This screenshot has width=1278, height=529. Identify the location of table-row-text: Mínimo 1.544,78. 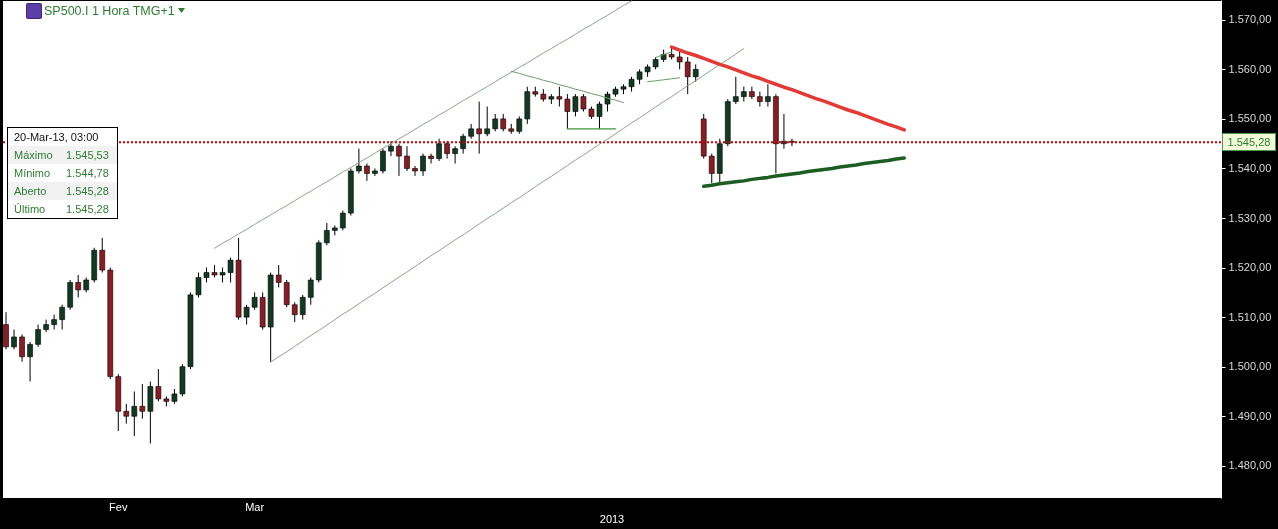
(61, 173).